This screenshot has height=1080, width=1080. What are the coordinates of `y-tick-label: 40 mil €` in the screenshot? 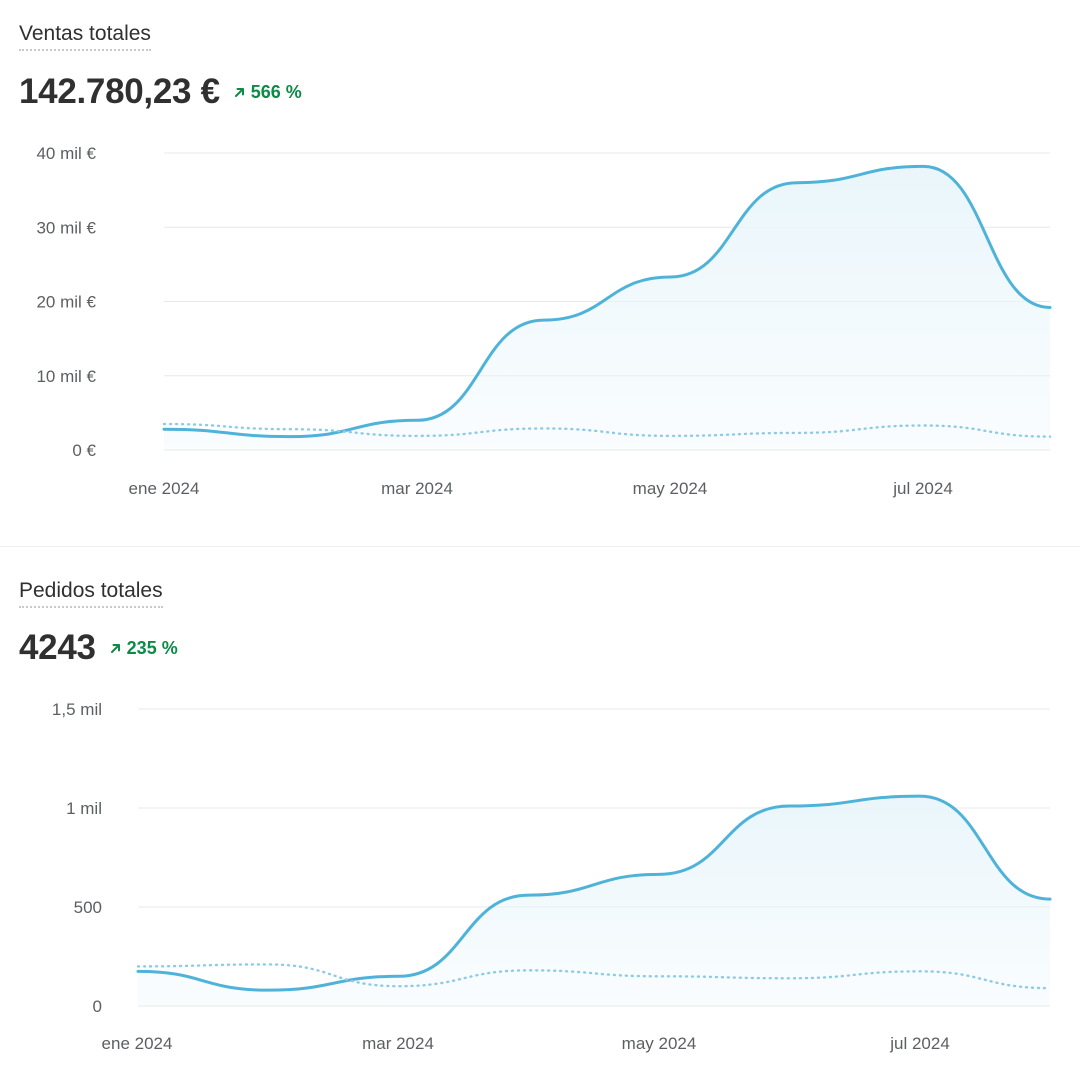 It's located at (66, 153).